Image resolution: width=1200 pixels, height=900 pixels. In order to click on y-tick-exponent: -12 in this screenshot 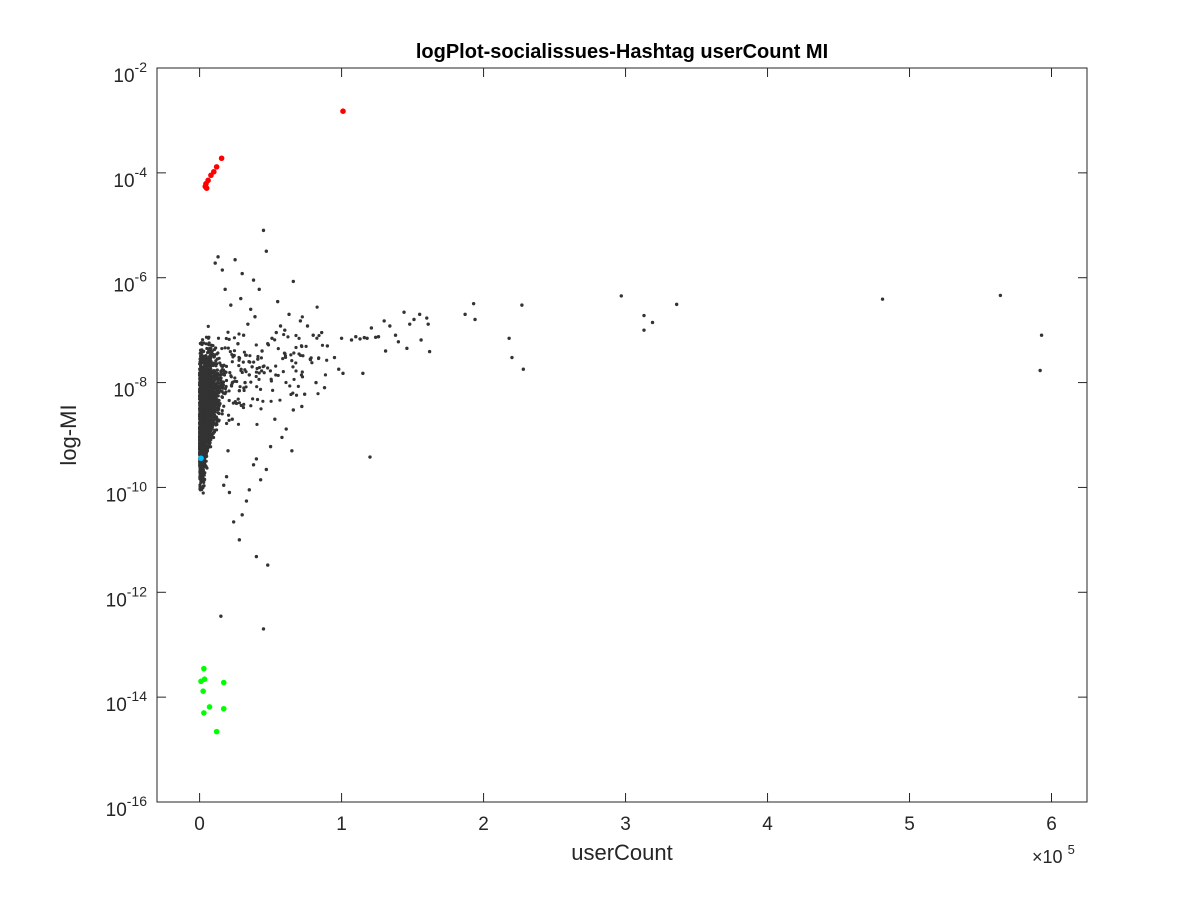, I will do `click(137, 591)`.